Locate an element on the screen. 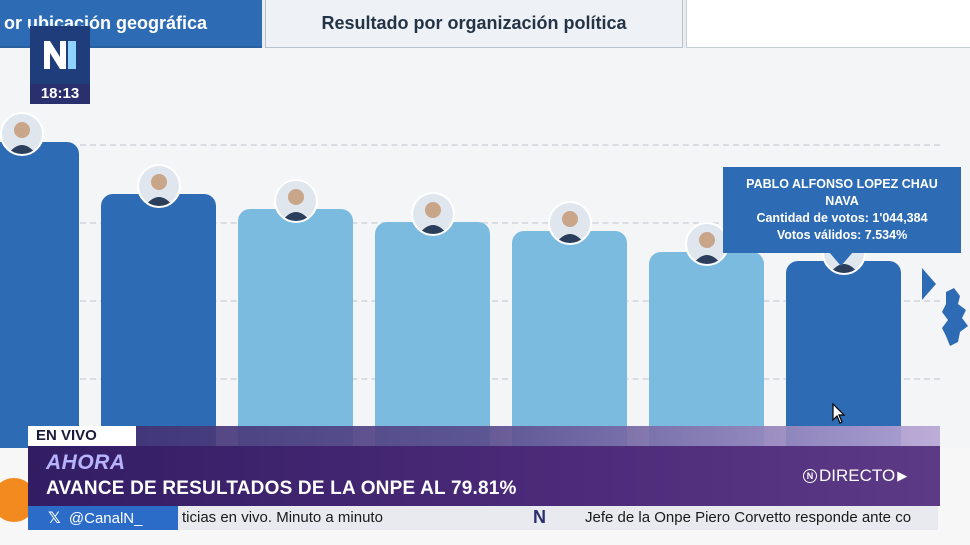 This screenshot has height=545, width=970. next-arrow-icon is located at coordinates (929, 284).